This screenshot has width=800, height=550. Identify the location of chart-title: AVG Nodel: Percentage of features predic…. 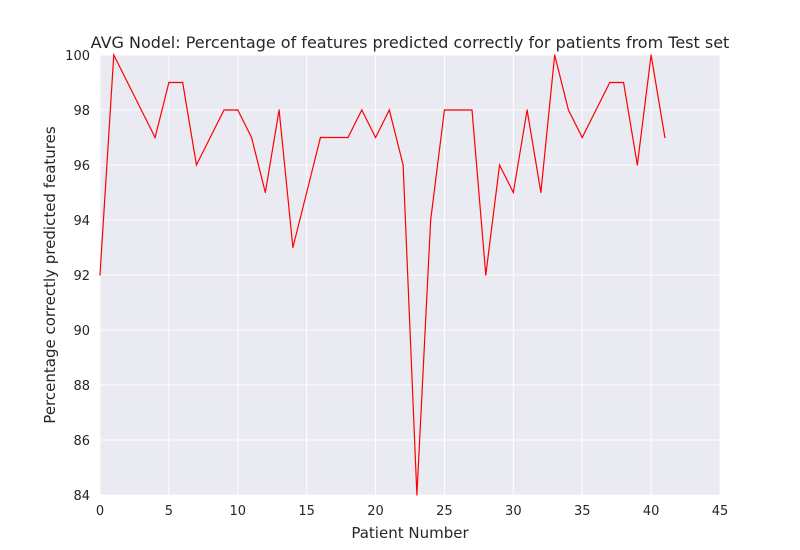
(410, 42).